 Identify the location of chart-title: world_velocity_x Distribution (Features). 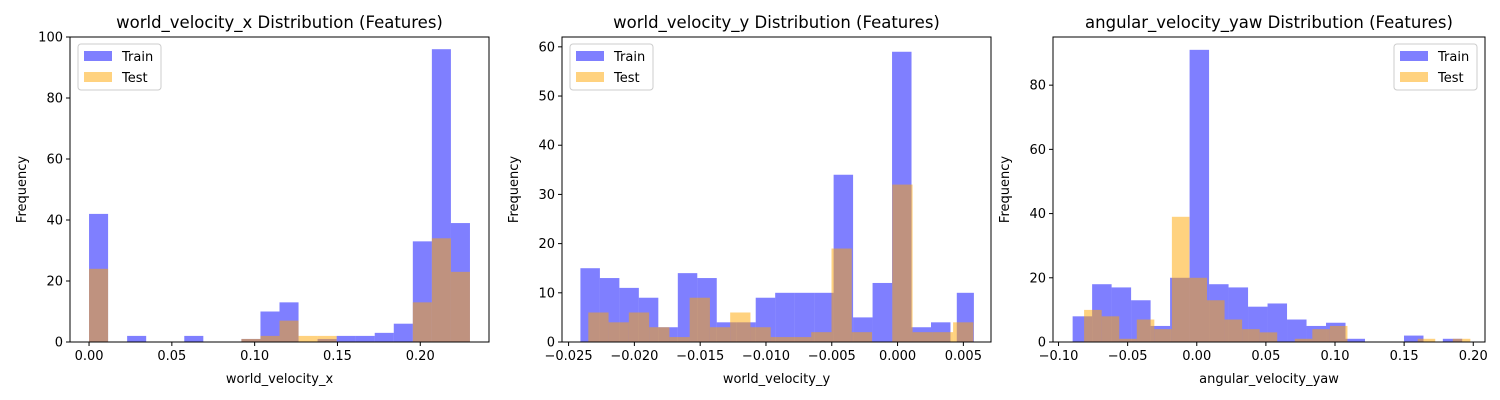
(279, 23).